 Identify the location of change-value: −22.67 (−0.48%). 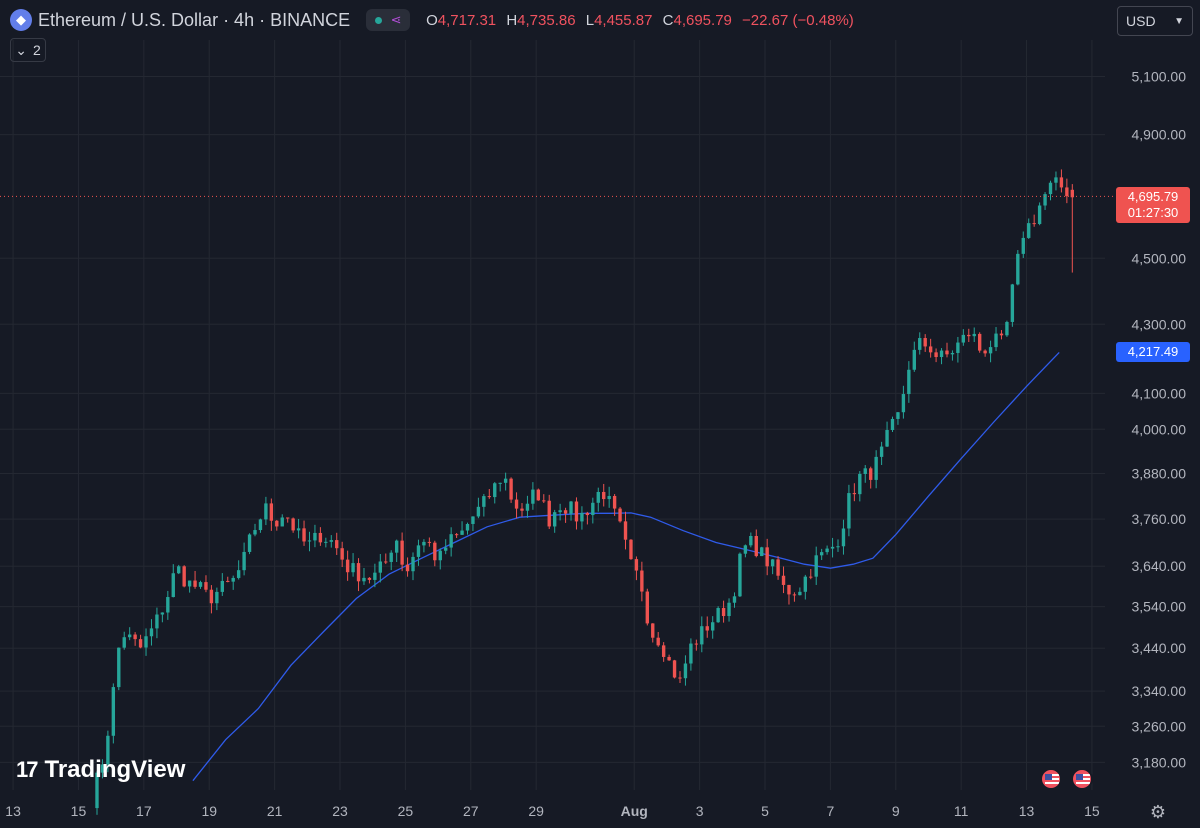
(798, 20).